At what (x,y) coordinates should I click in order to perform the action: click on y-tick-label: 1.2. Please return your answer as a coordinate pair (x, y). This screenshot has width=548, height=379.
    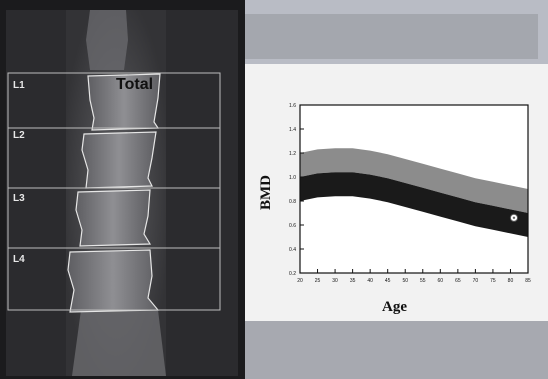
    Looking at the image, I should click on (292, 154).